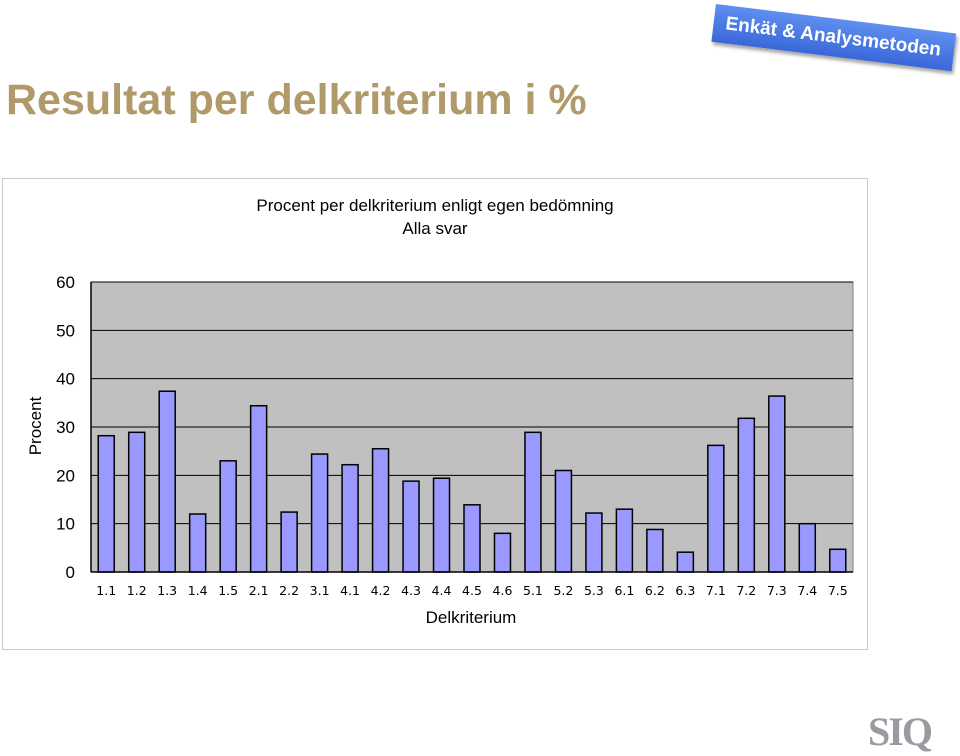 The width and height of the screenshot is (960, 756). I want to click on bar-4.5, so click(472, 538).